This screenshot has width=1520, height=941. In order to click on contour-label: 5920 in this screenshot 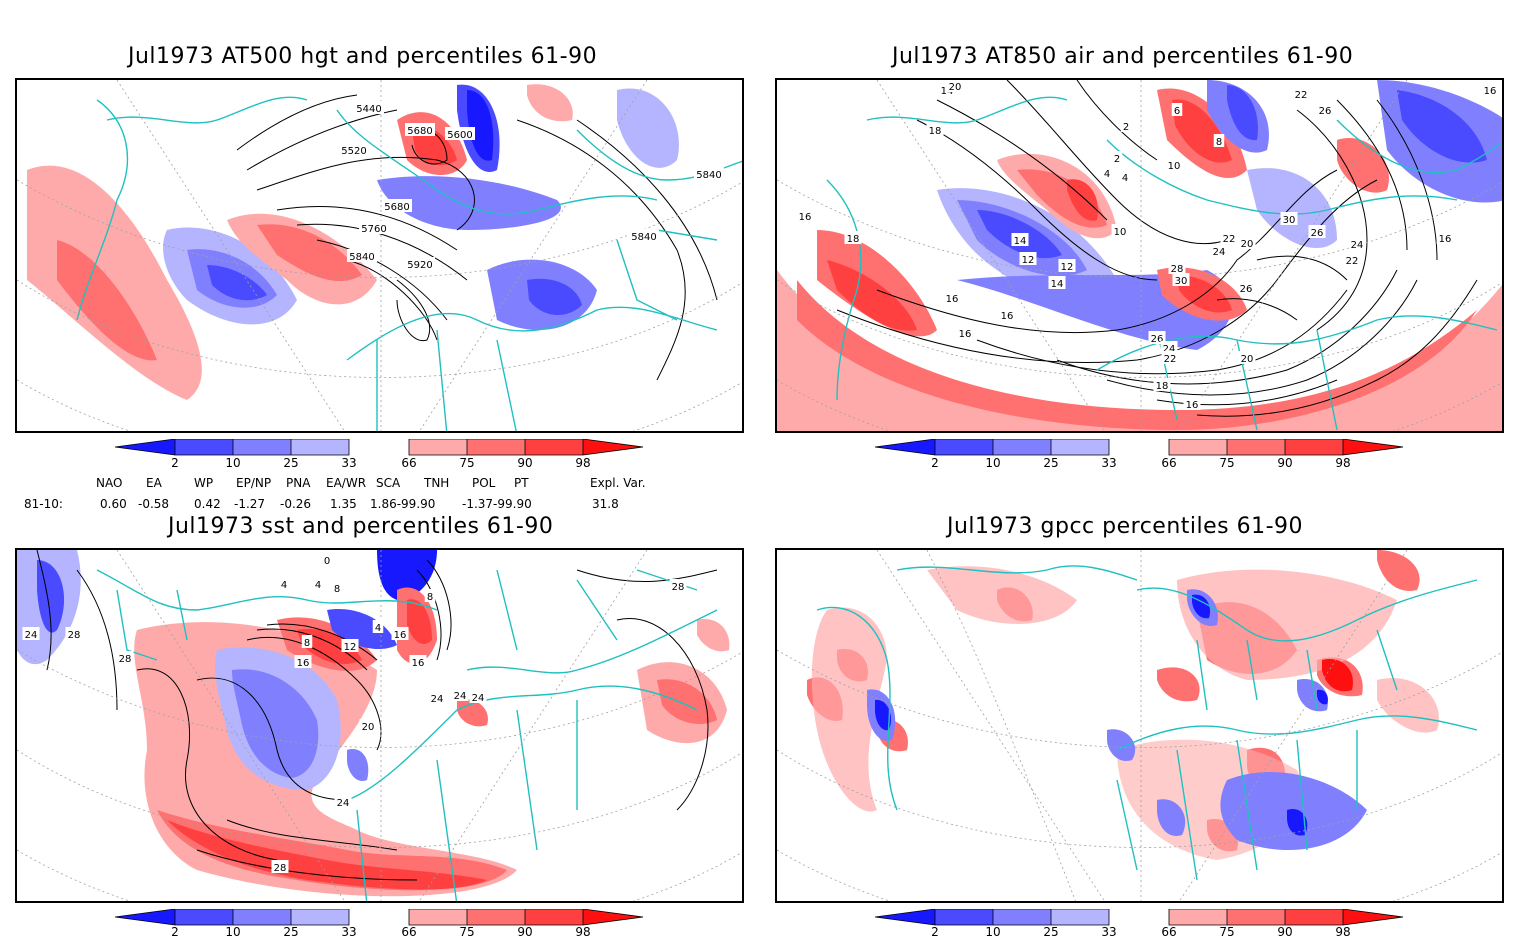, I will do `click(420, 264)`.